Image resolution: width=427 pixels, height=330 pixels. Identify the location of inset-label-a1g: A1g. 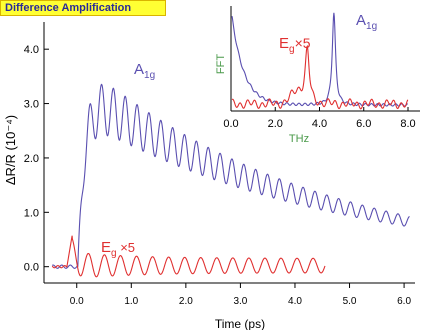
(366, 22).